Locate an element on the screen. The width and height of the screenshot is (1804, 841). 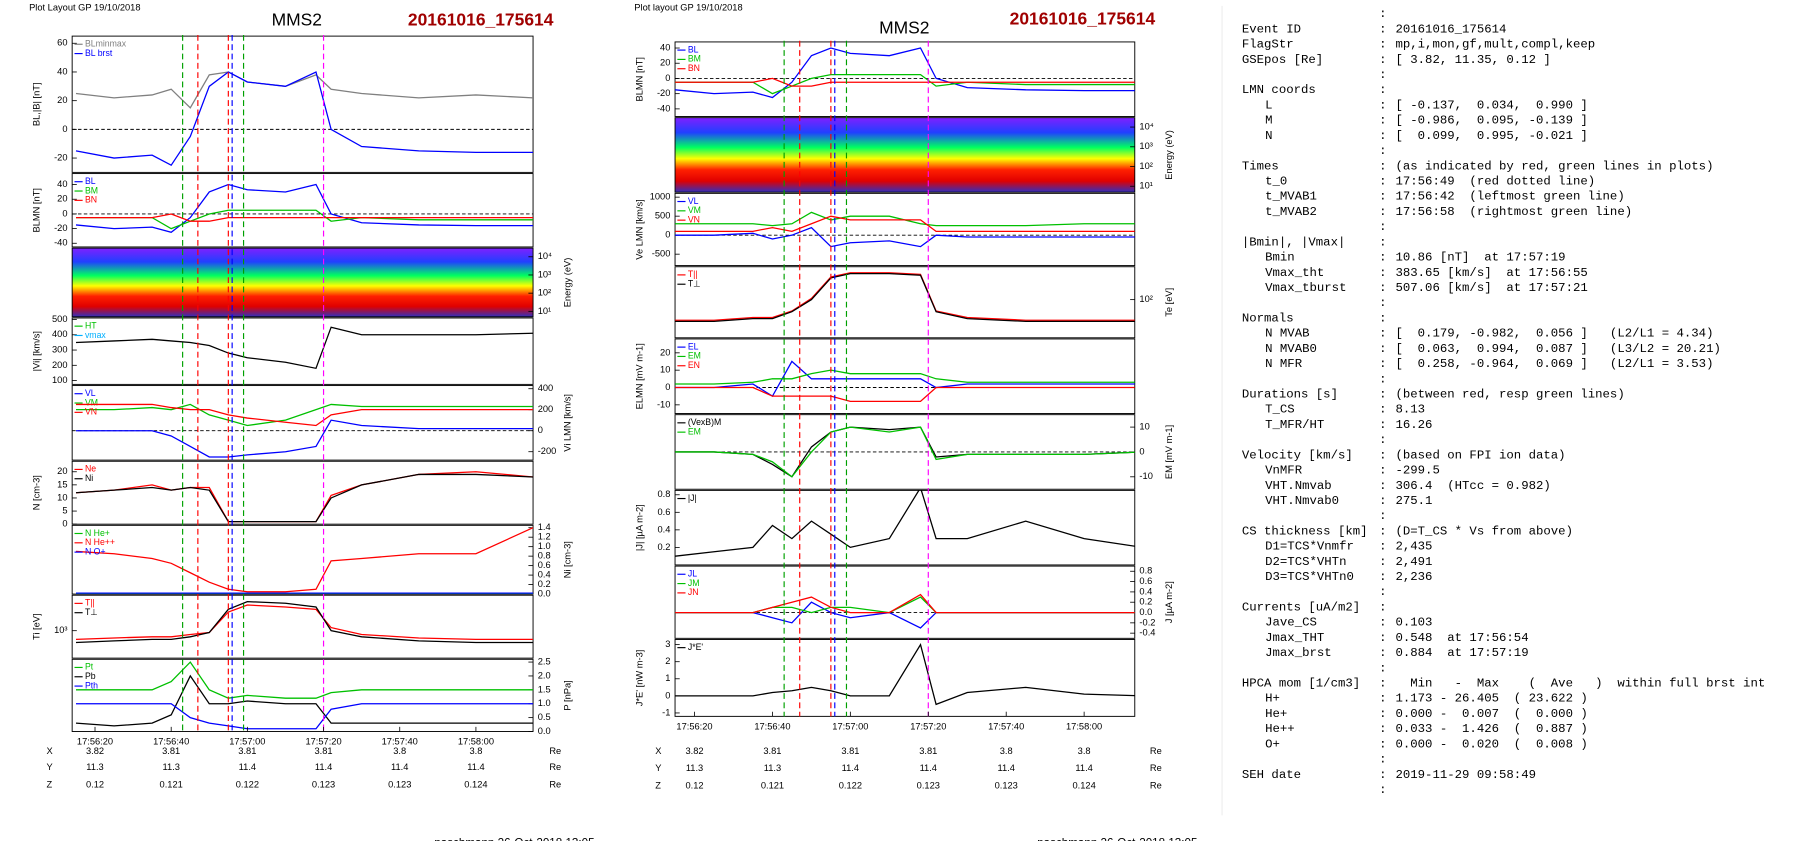
y-tick-label: 40 is located at coordinates (62, 184).